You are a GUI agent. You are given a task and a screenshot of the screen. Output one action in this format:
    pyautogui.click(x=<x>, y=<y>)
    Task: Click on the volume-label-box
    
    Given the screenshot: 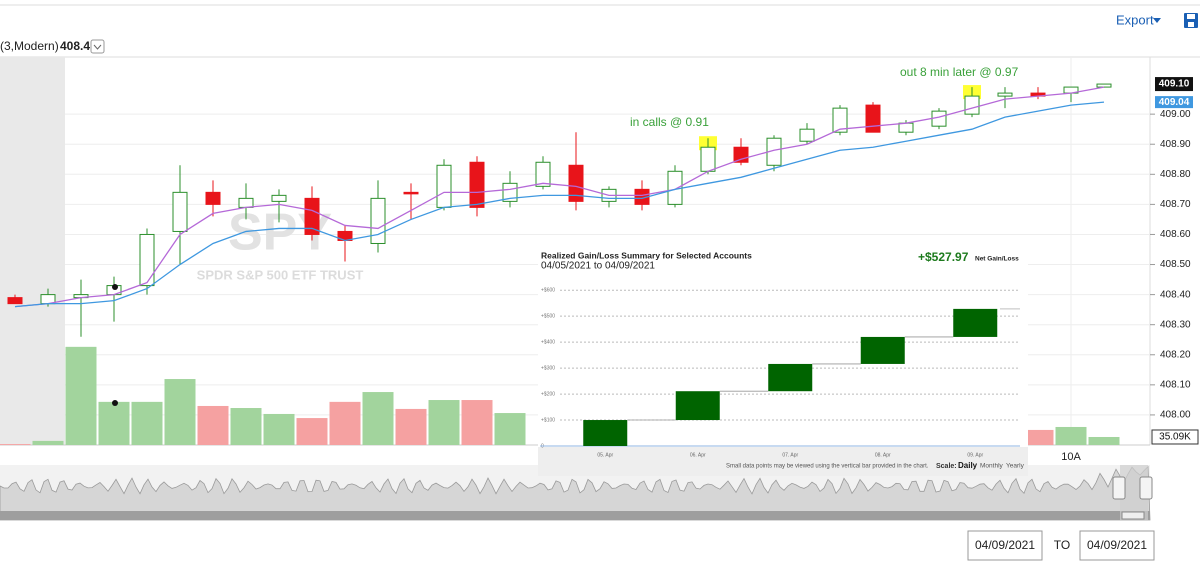 What is the action you would take?
    pyautogui.click(x=1175, y=437)
    